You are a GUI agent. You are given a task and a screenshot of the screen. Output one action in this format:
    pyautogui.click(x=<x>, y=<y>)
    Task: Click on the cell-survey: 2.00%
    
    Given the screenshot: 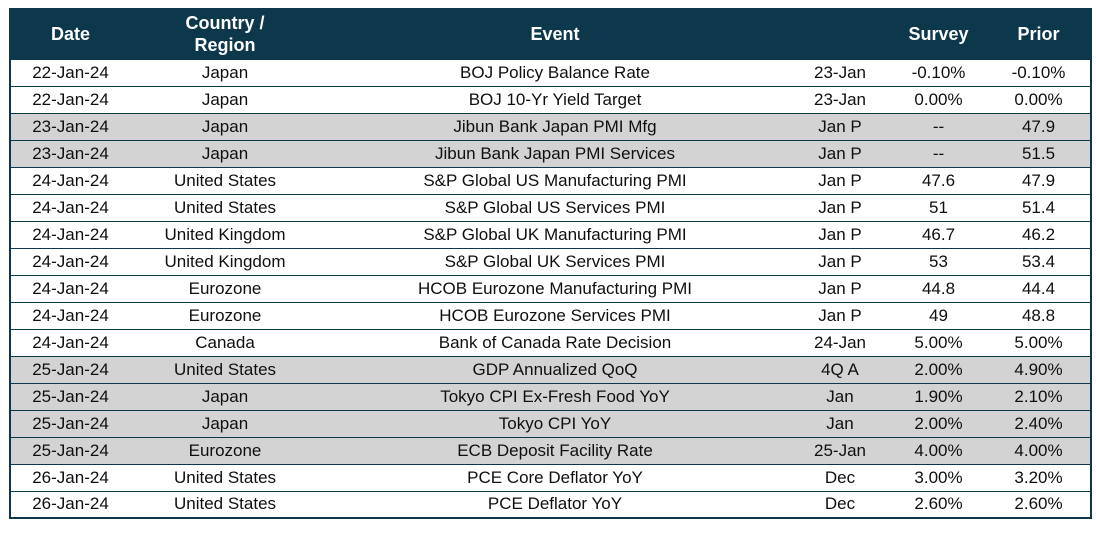 What is the action you would take?
    pyautogui.click(x=938, y=369)
    